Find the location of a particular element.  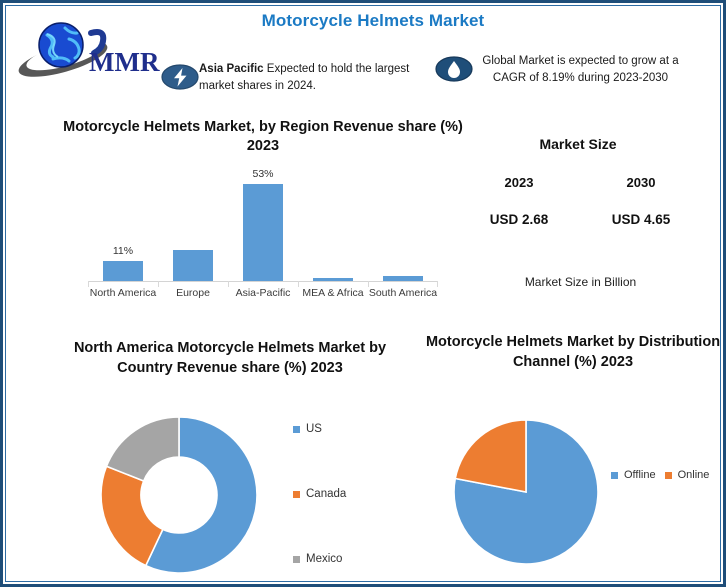

pie-chart is located at coordinates (526, 492).